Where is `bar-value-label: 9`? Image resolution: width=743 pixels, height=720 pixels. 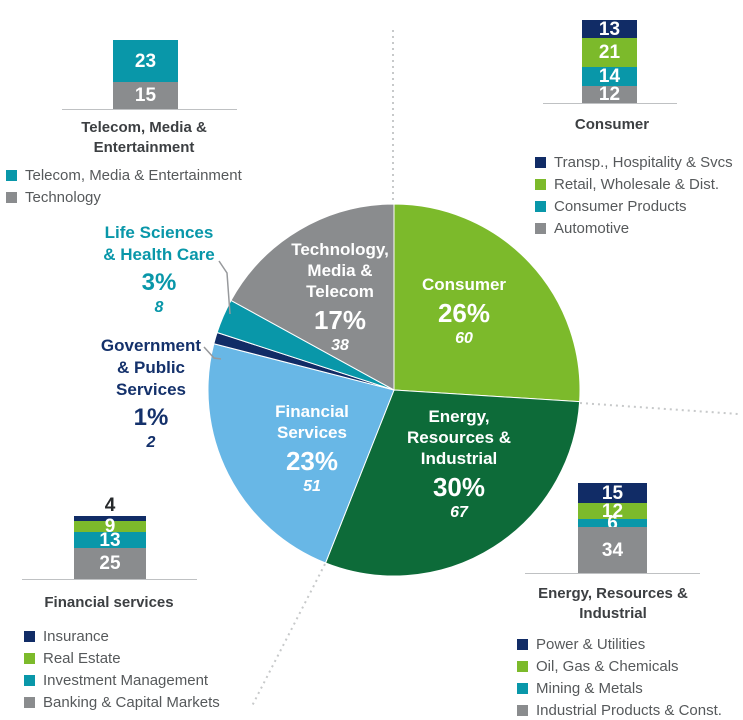
bar-value-label: 9 is located at coordinates (110, 526).